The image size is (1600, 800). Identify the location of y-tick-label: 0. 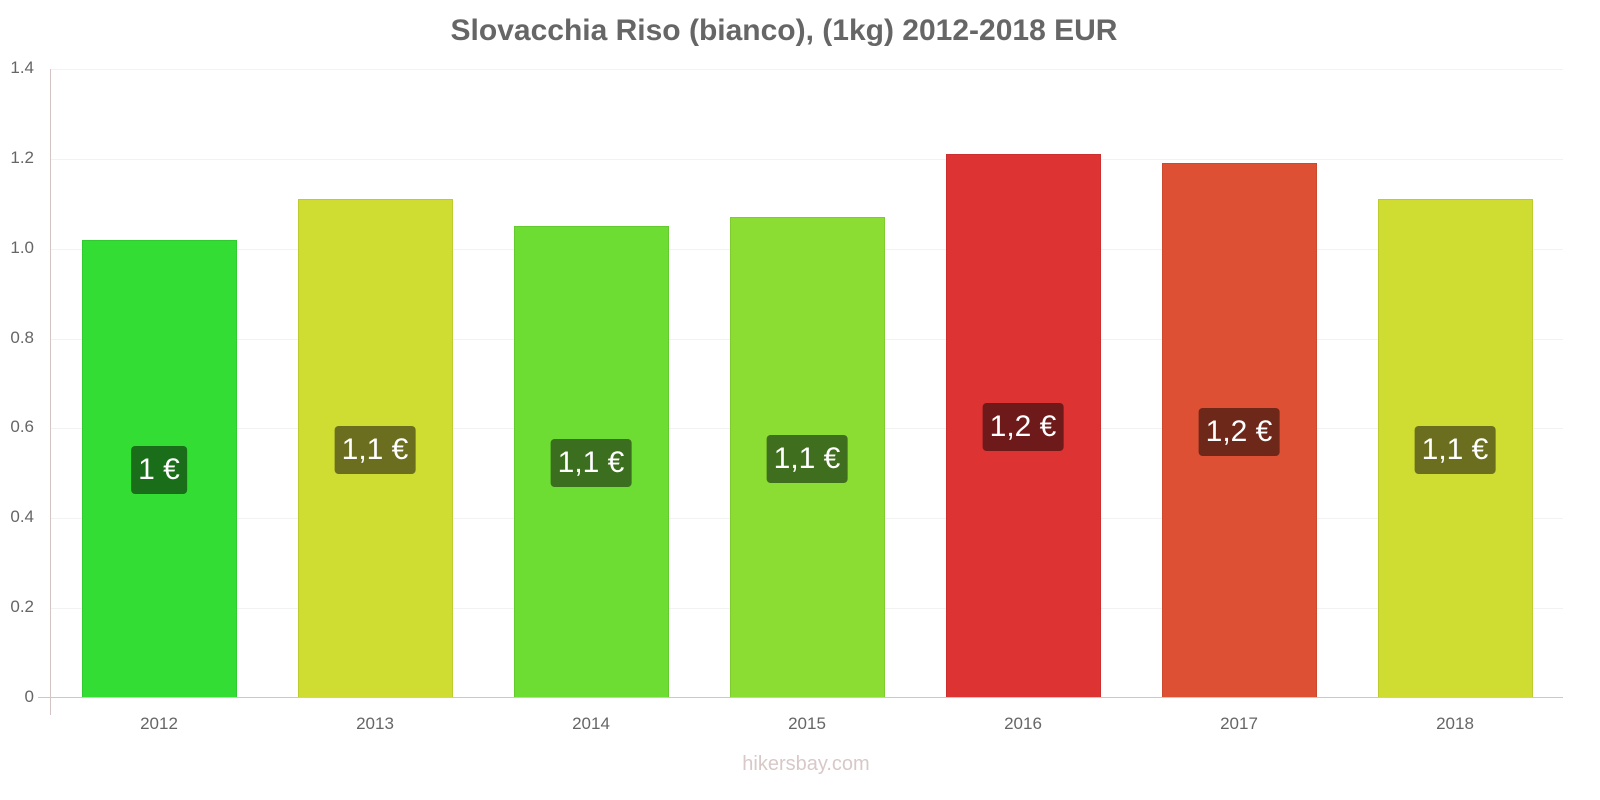
(29, 696).